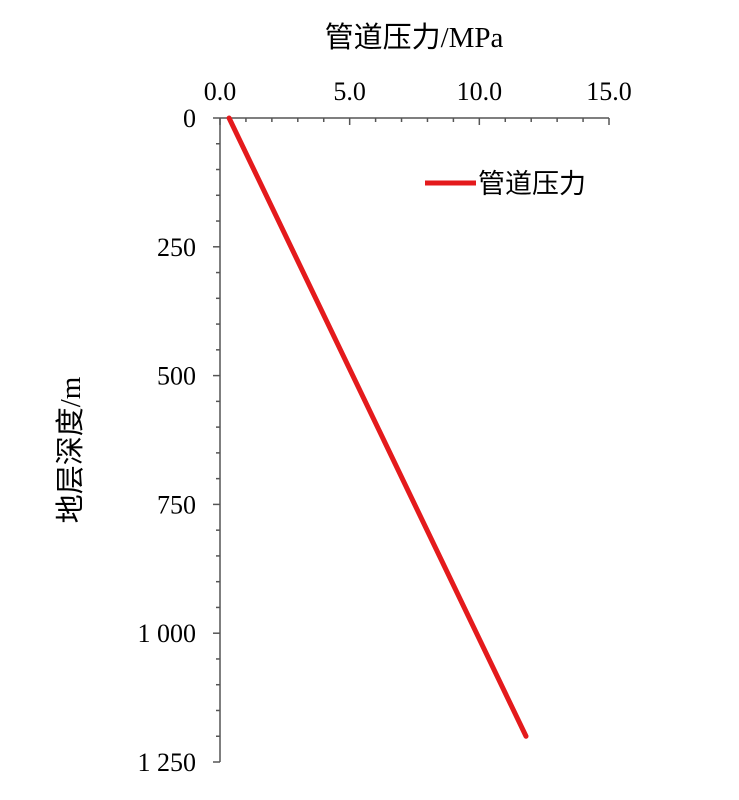  Describe the element at coordinates (220, 91) in the screenshot. I see `x-tick-label: 0.0` at that location.